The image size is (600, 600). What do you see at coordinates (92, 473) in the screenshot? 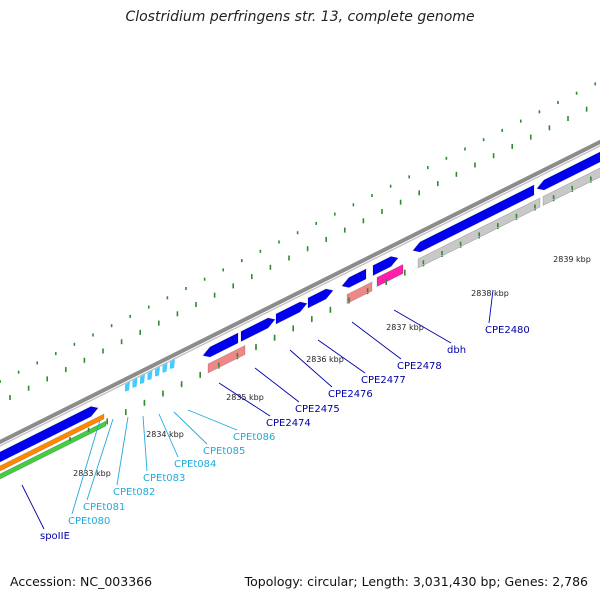
I see `kbp-tick-label: 2833 kbp` at bounding box center [92, 473].